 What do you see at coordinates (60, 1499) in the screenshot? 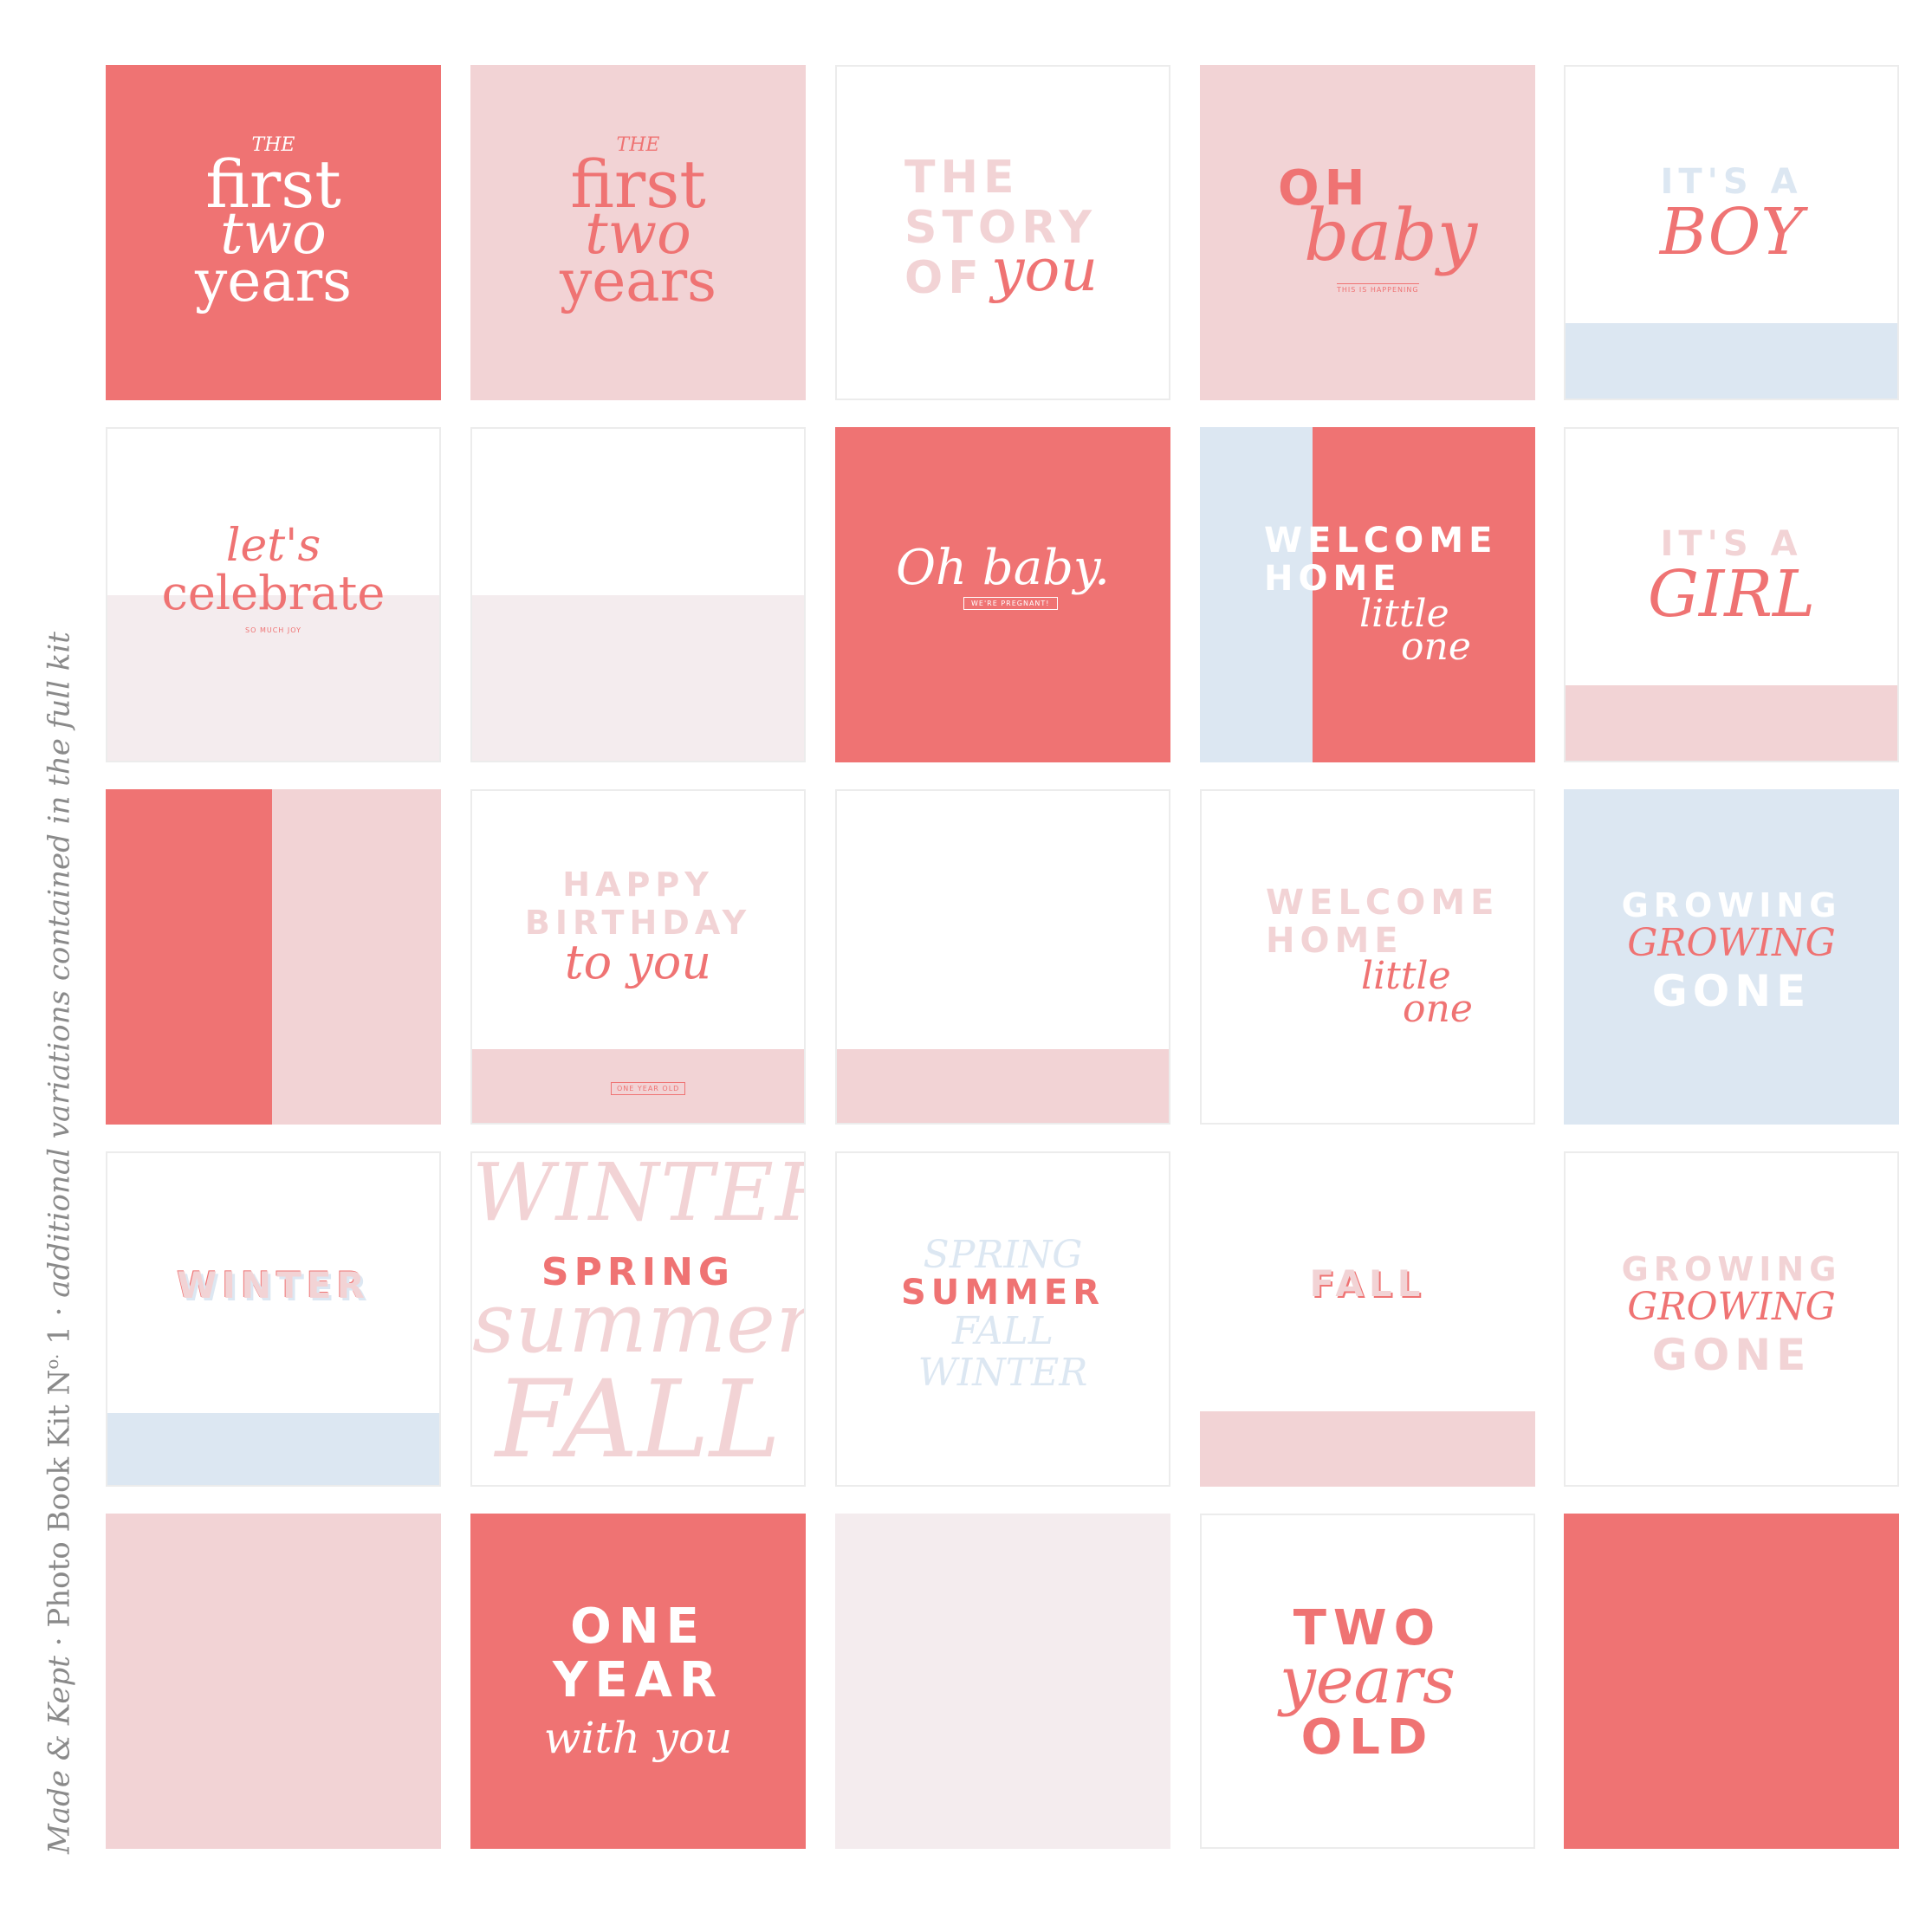
I see `product-name: Photo Book Kit N` at bounding box center [60, 1499].